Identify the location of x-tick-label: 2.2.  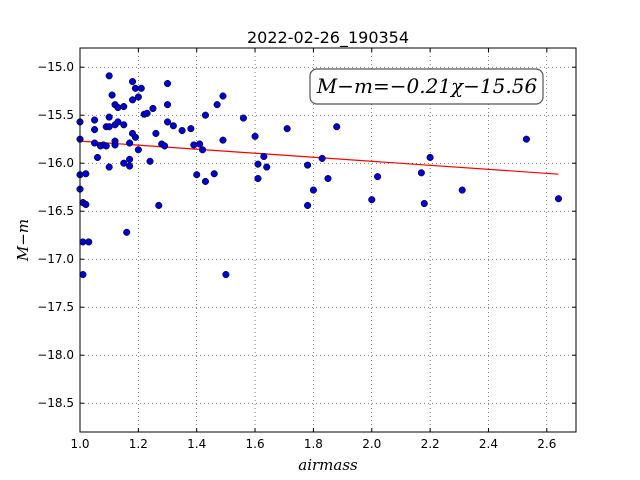
(430, 444).